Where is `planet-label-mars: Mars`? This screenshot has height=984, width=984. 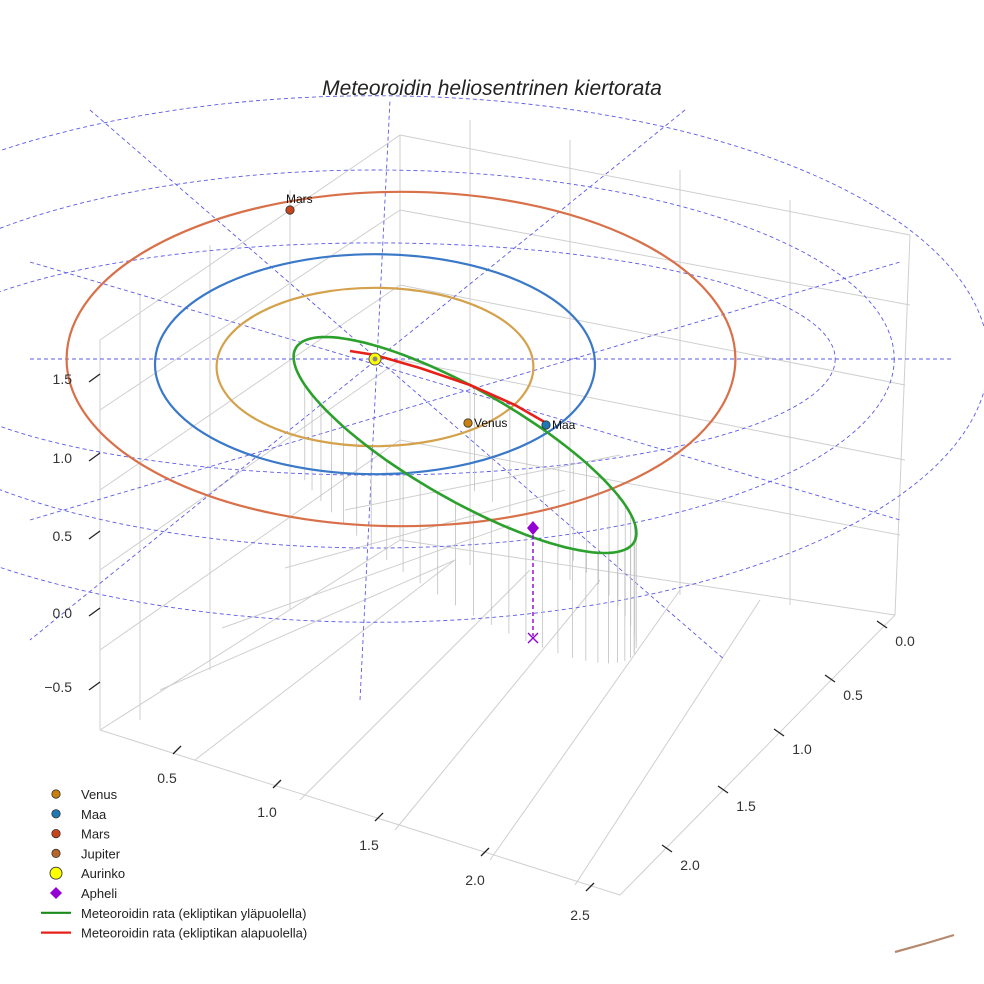 planet-label-mars: Mars is located at coordinates (299, 199).